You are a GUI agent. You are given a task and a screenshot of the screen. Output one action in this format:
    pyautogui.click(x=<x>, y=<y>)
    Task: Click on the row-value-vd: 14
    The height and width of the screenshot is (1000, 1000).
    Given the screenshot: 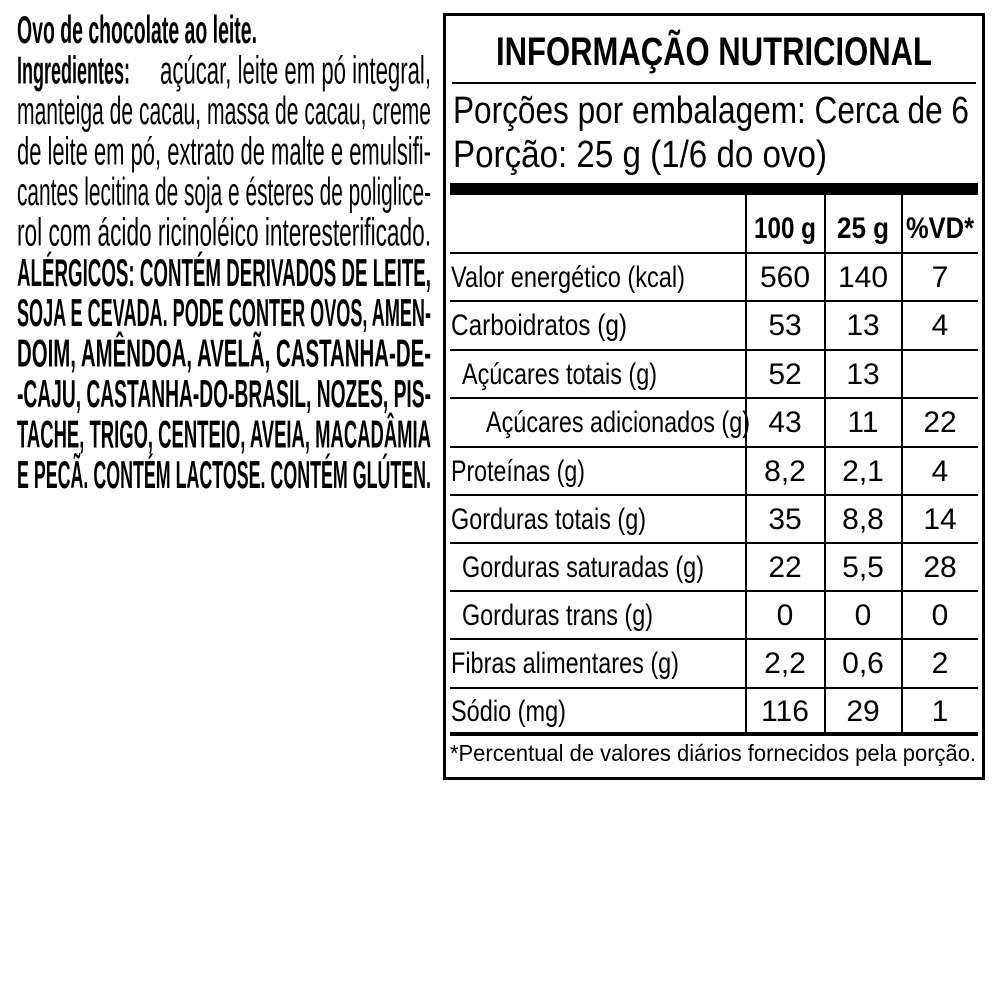 What is the action you would take?
    pyautogui.click(x=939, y=519)
    